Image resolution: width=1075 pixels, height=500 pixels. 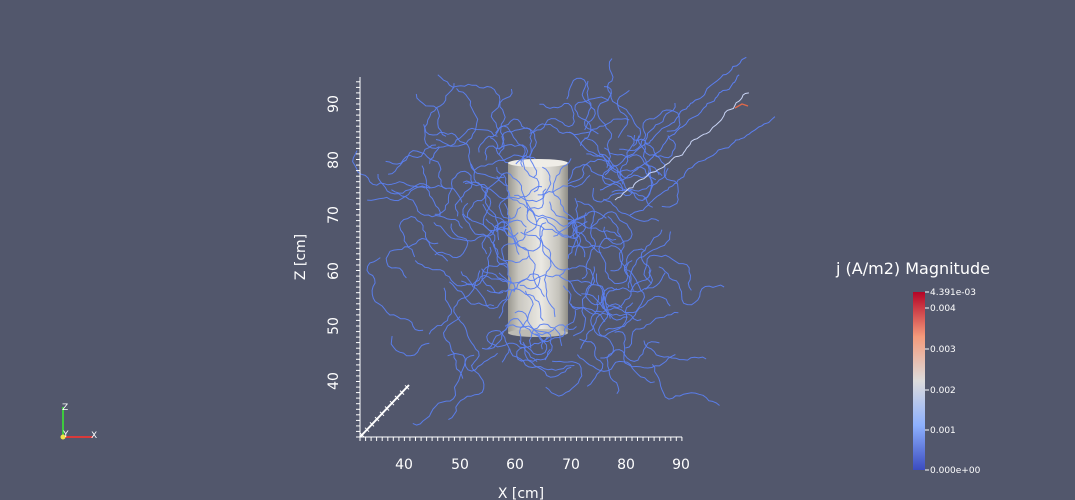 What do you see at coordinates (681, 465) in the screenshot?
I see `x-tick-label: 90` at bounding box center [681, 465].